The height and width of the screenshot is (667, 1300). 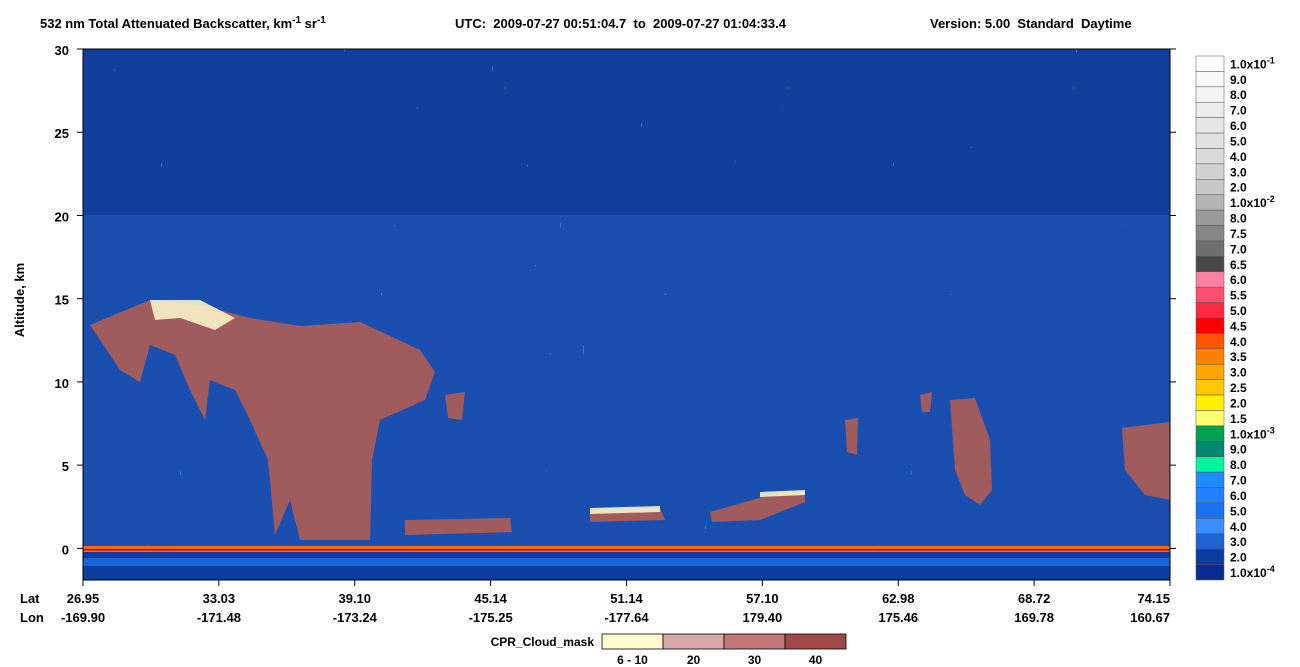 I want to click on x-tick-label: -173.24, so click(x=355, y=617).